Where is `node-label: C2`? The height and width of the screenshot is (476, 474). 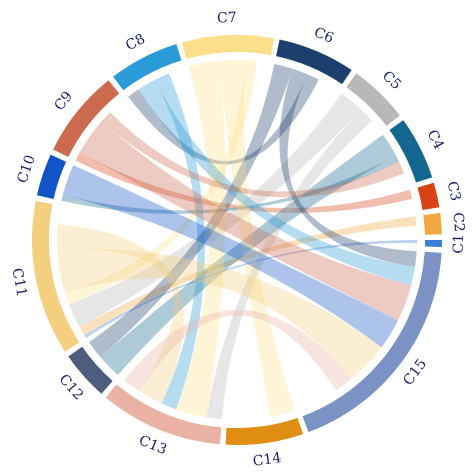
node-label: C2 is located at coordinates (459, 222).